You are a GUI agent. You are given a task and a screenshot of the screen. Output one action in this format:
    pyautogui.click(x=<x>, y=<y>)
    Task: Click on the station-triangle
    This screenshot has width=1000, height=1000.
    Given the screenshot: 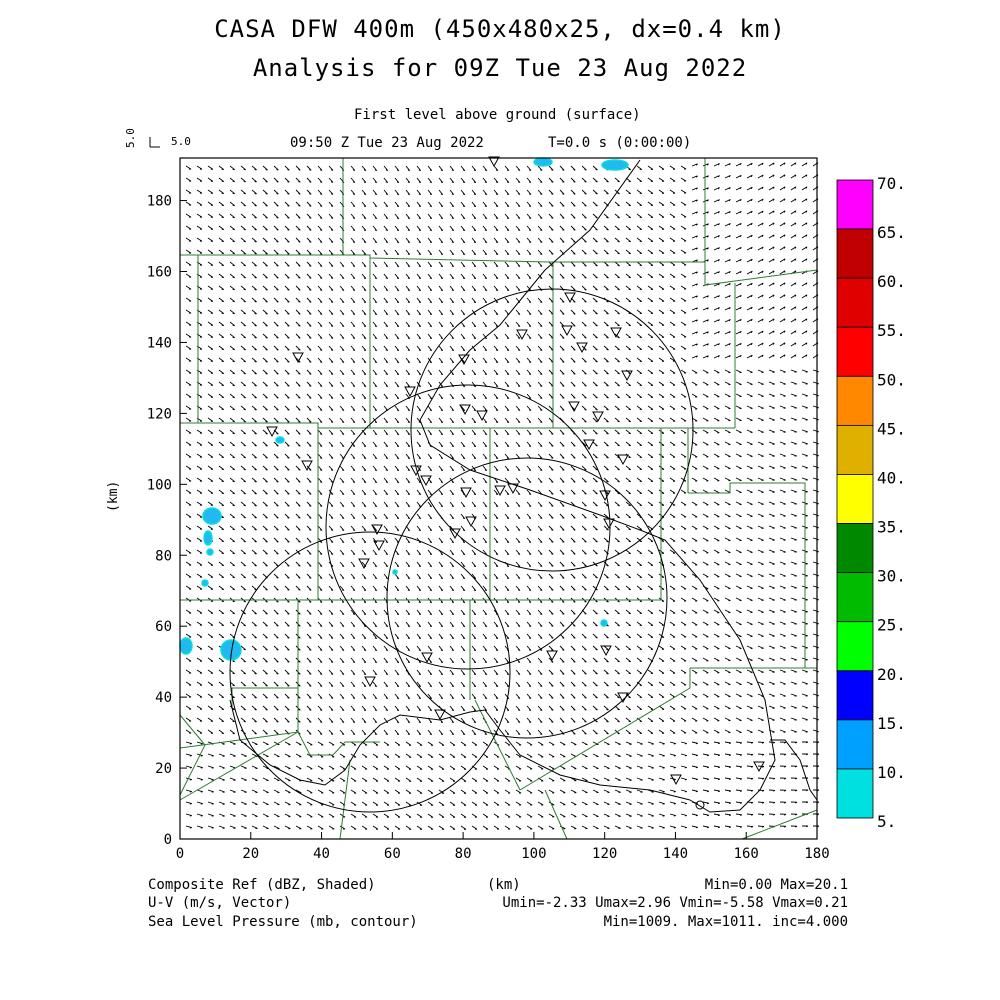 What is the action you would take?
    pyautogui.click(x=364, y=564)
    